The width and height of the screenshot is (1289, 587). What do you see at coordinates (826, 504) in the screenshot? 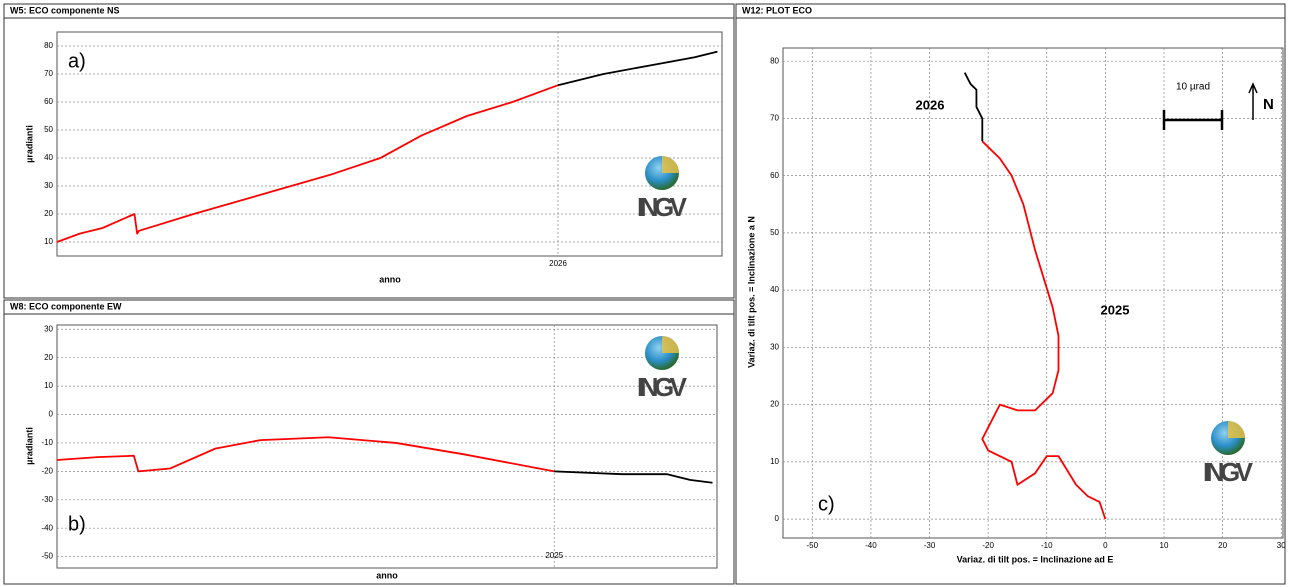
I see `panel-annotation: c)` at bounding box center [826, 504].